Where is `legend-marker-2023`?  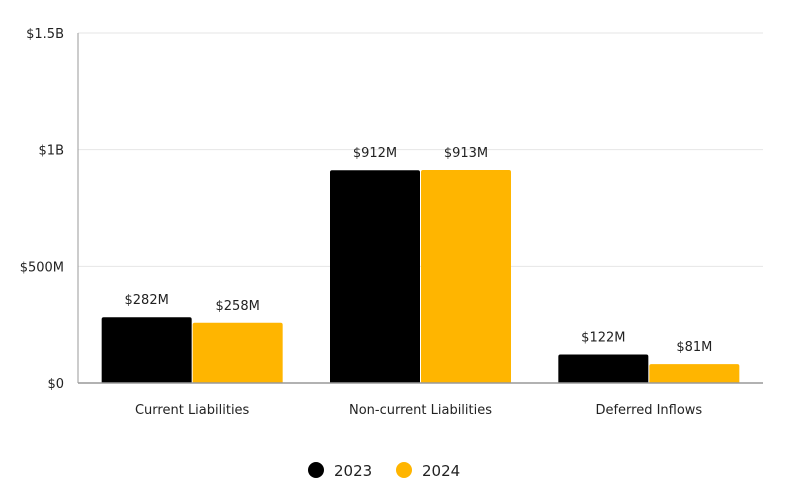
legend-marker-2023 is located at coordinates (316, 470).